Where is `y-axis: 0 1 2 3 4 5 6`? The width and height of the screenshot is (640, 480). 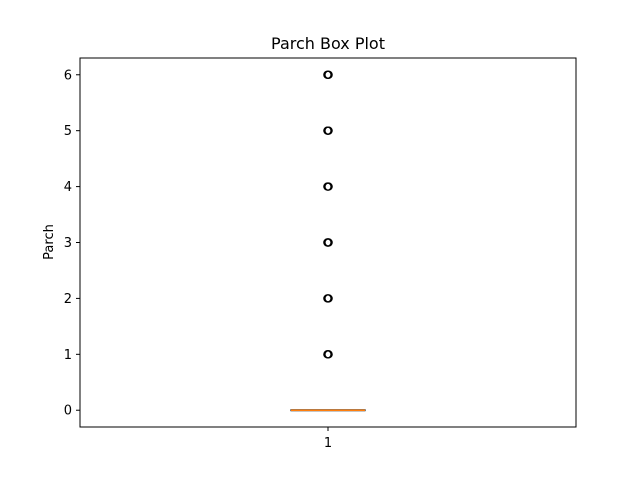
y-axis: 0 1 2 3 4 5 6 is located at coordinates (72, 243).